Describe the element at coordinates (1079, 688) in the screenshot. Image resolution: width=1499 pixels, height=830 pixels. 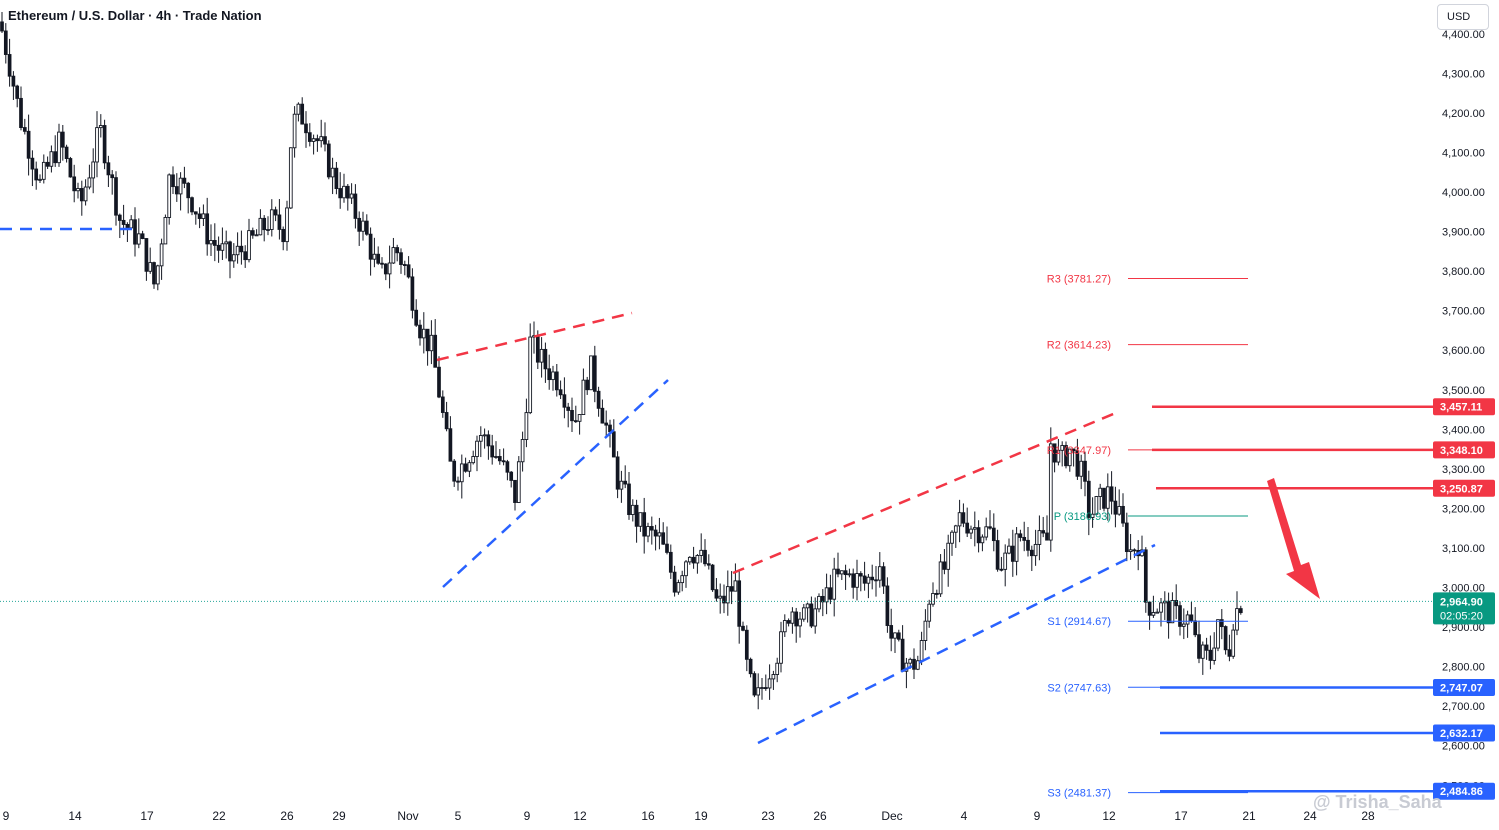
I see `pivot-label-s2: S2 (2747.63)` at that location.